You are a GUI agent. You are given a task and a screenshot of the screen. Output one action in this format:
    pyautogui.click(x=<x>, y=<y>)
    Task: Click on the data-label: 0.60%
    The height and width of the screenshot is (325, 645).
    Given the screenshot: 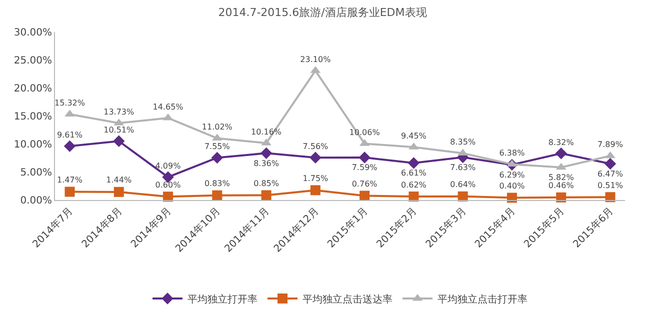 What is the action you would take?
    pyautogui.click(x=168, y=185)
    